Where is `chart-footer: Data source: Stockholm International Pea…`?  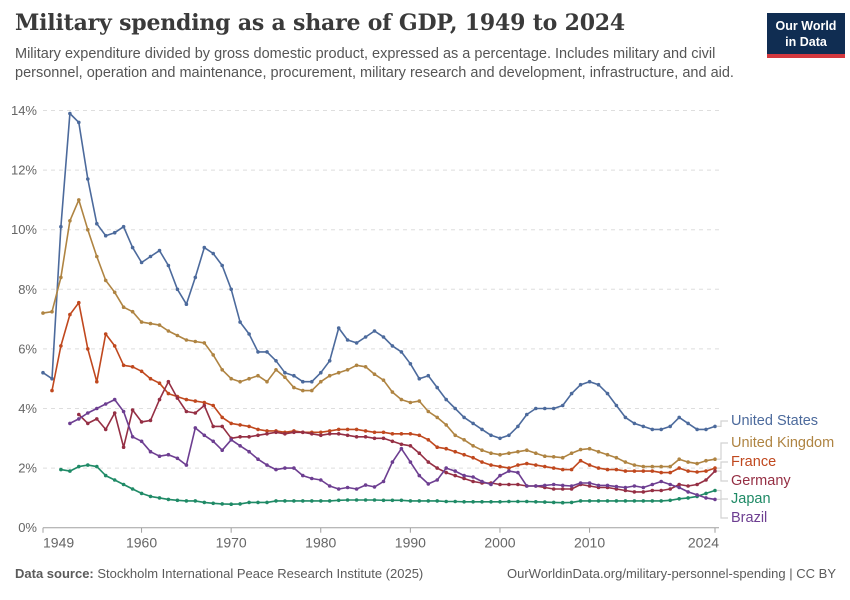 chart-footer: Data source: Stockholm International Pea… is located at coordinates (425, 573).